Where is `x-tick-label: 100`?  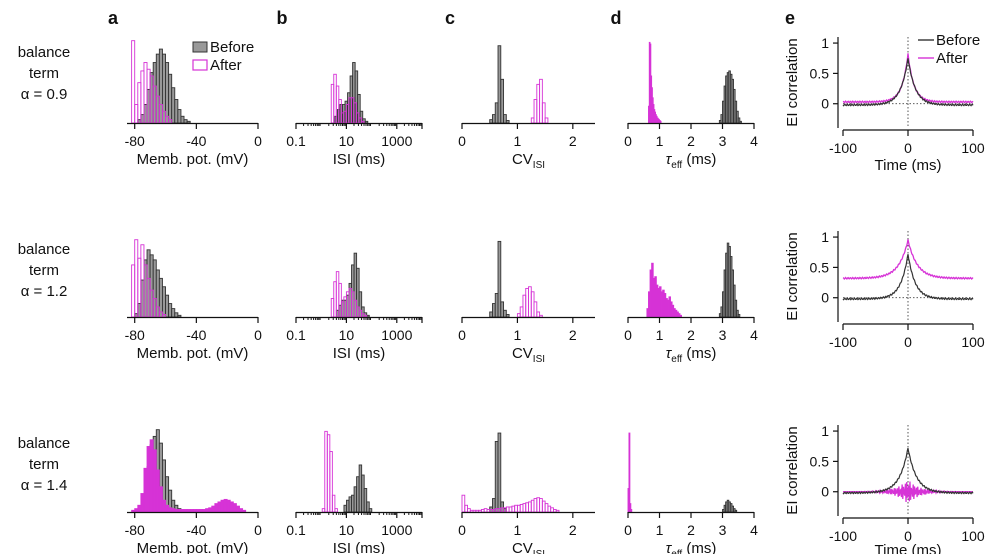
x-tick-label: 100 is located at coordinates (973, 536).